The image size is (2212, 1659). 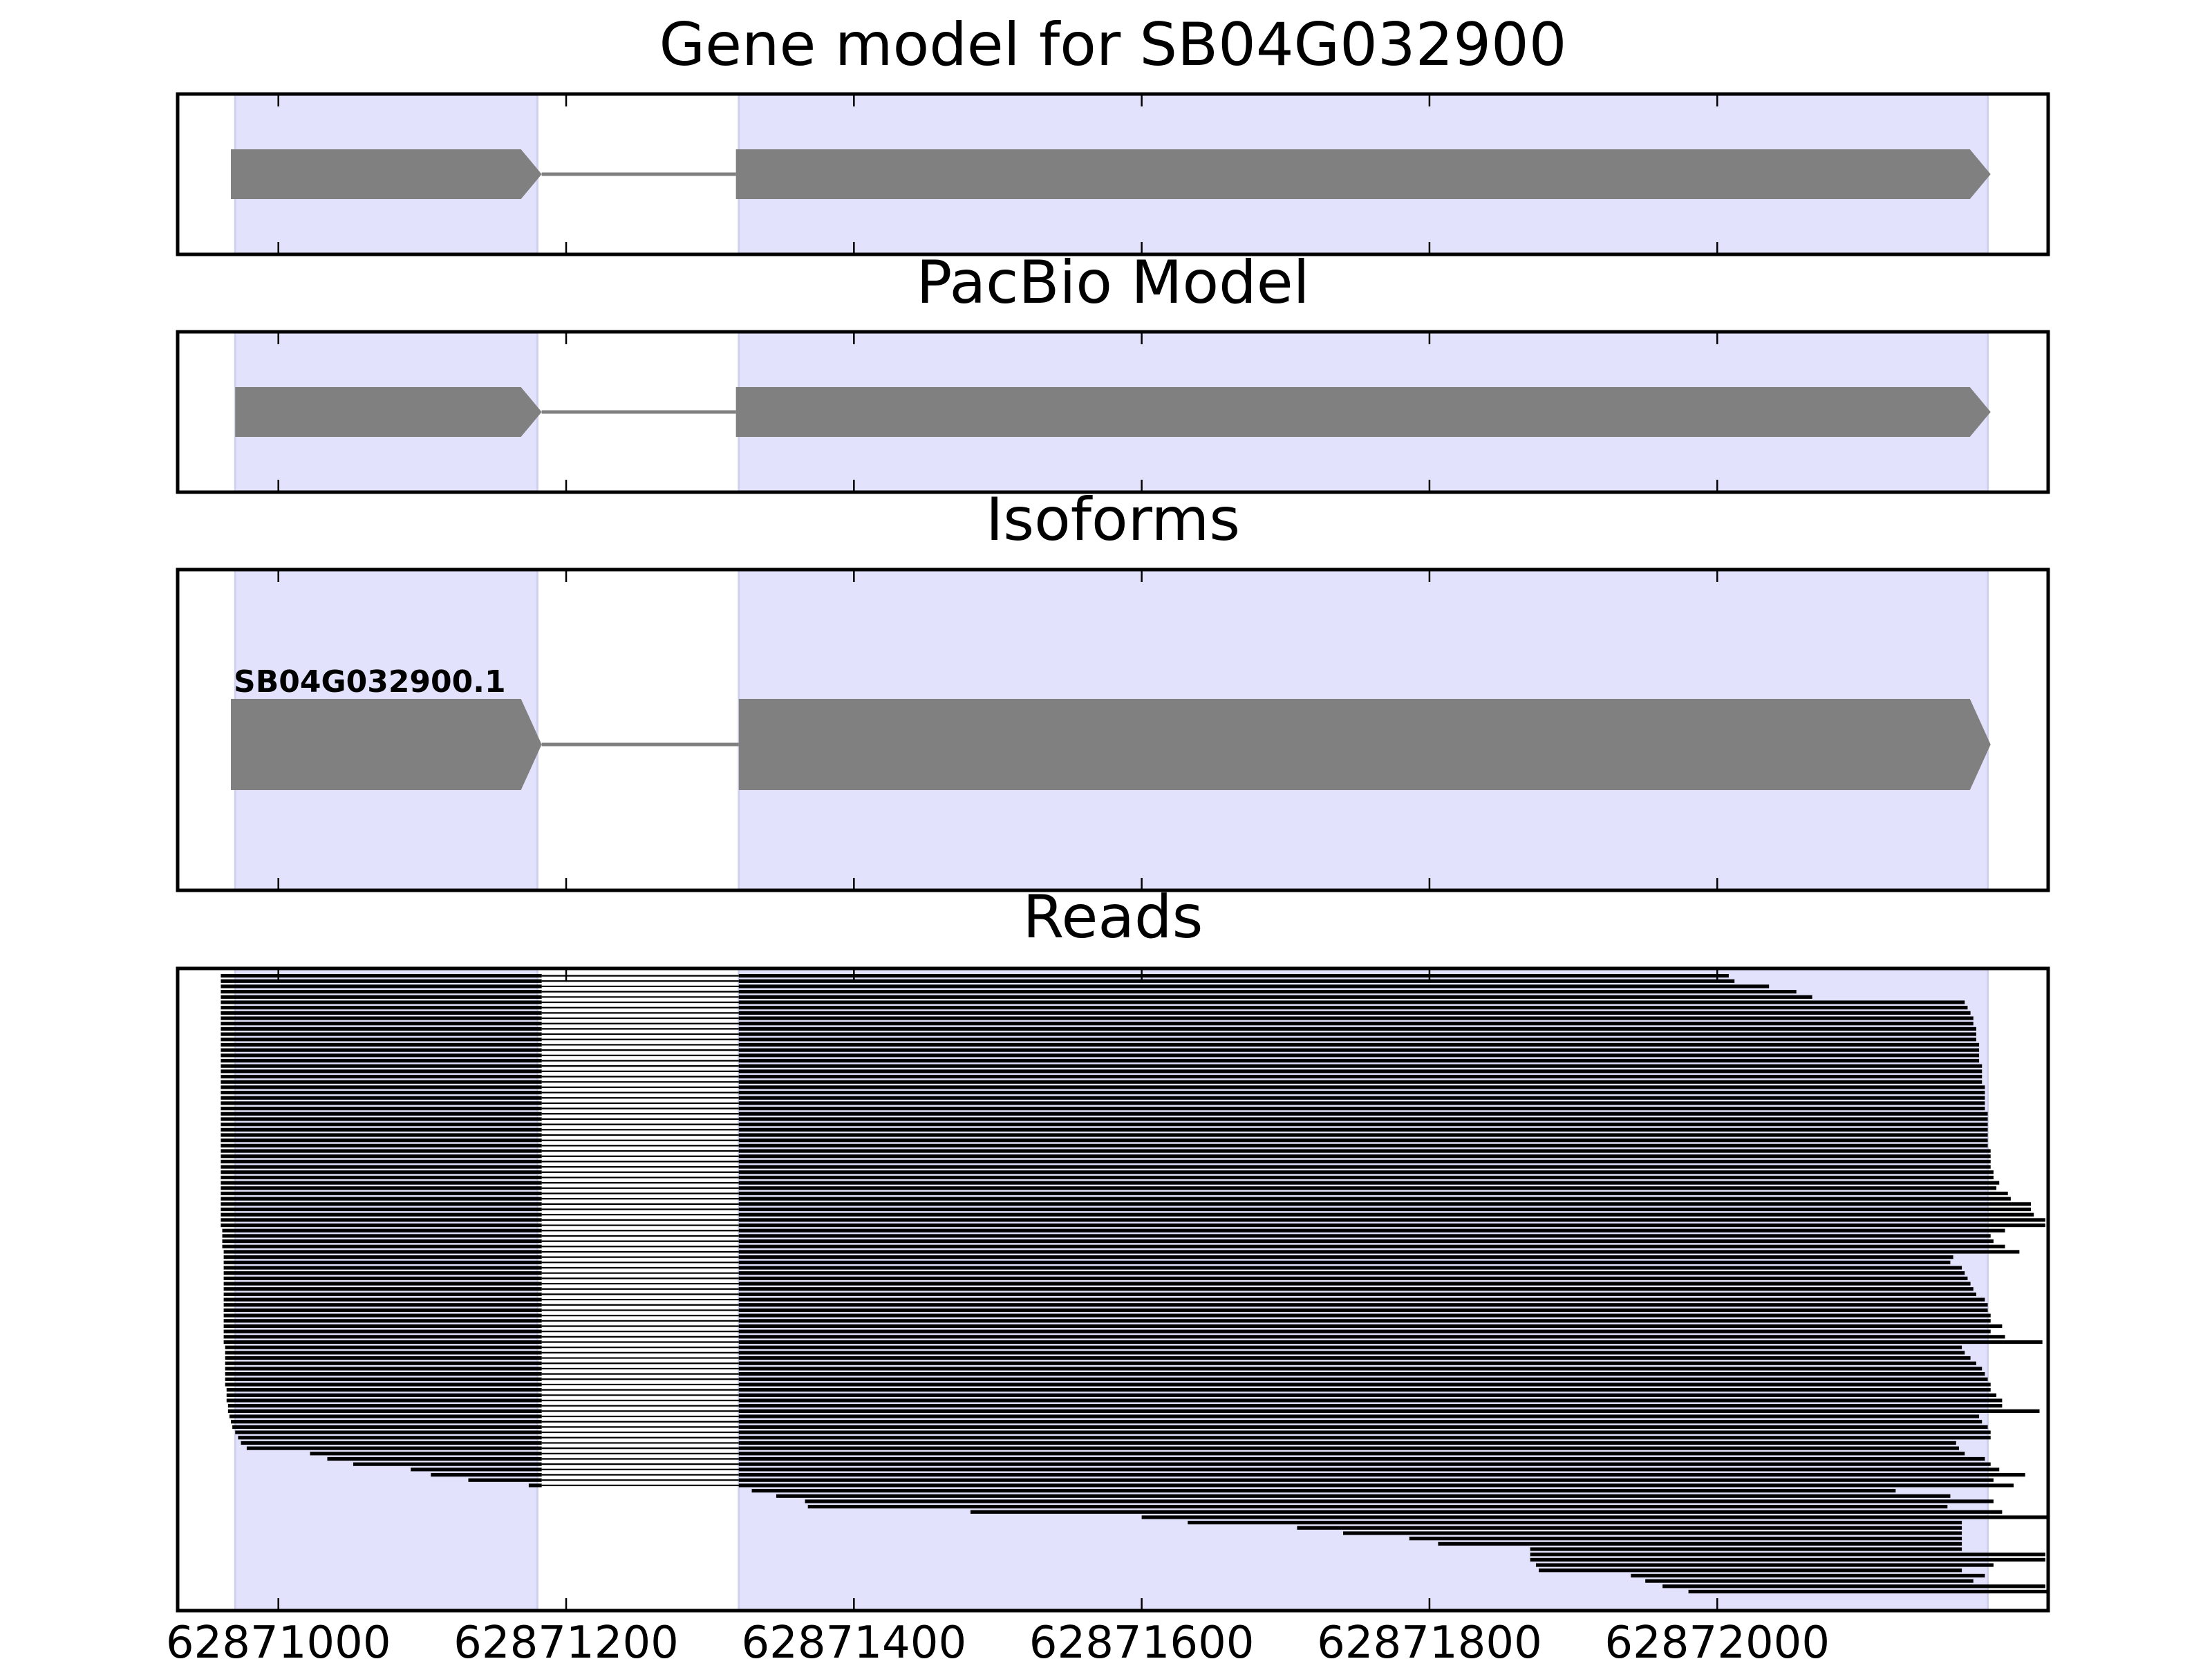 What do you see at coordinates (1113, 174) in the screenshot?
I see `panel-gene-model` at bounding box center [1113, 174].